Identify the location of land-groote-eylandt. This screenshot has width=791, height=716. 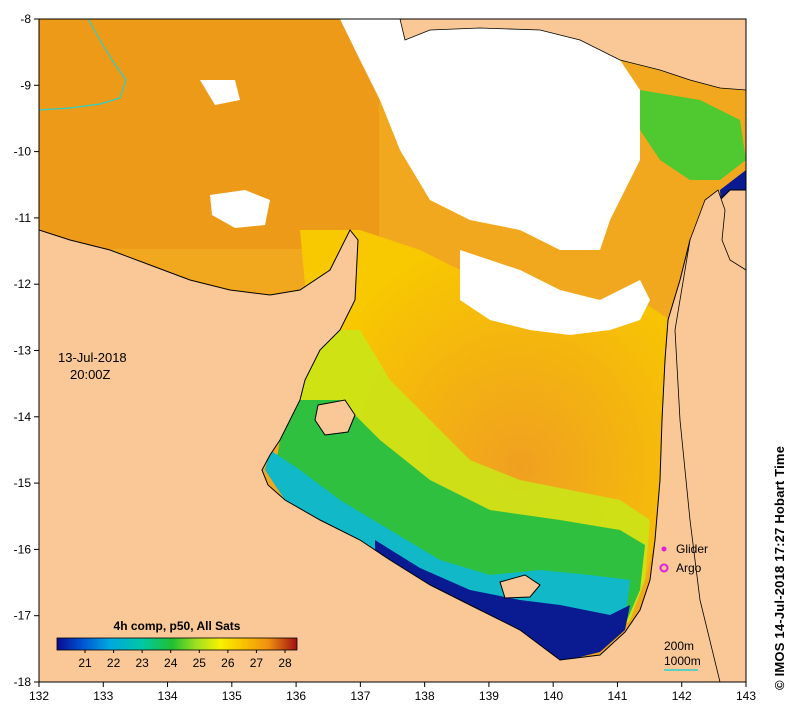
(335, 417).